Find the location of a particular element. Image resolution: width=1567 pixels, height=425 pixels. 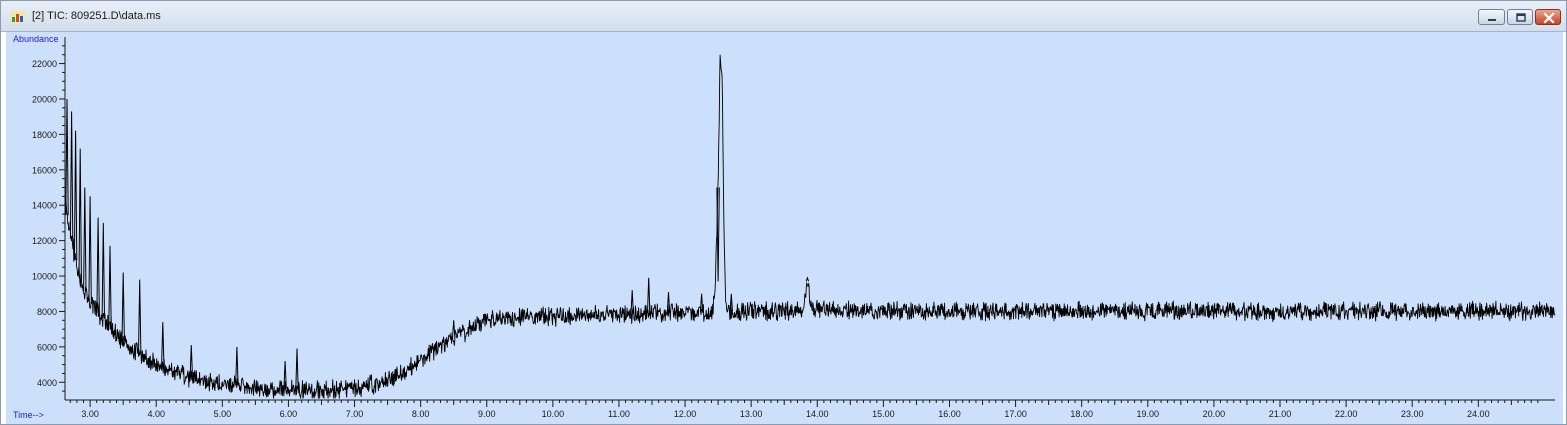

x-tick-label: 24.00 is located at coordinates (1478, 414).